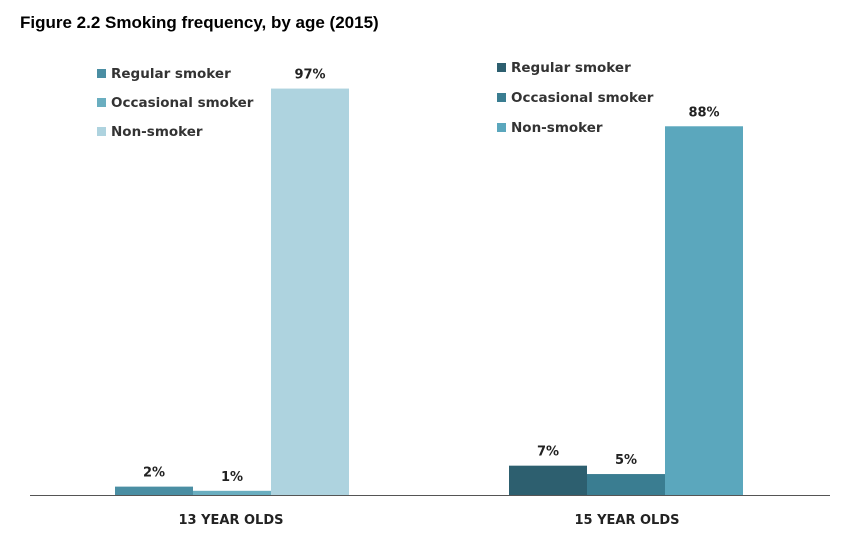 This screenshot has height=539, width=859. Describe the element at coordinates (548, 452) in the screenshot. I see `value-label-2-1: 7%` at that location.